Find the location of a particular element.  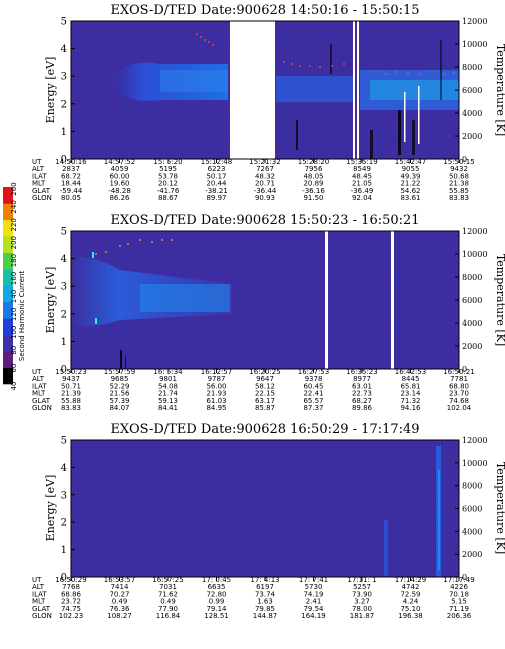

orbit-value: 92.04 is located at coordinates (362, 198).